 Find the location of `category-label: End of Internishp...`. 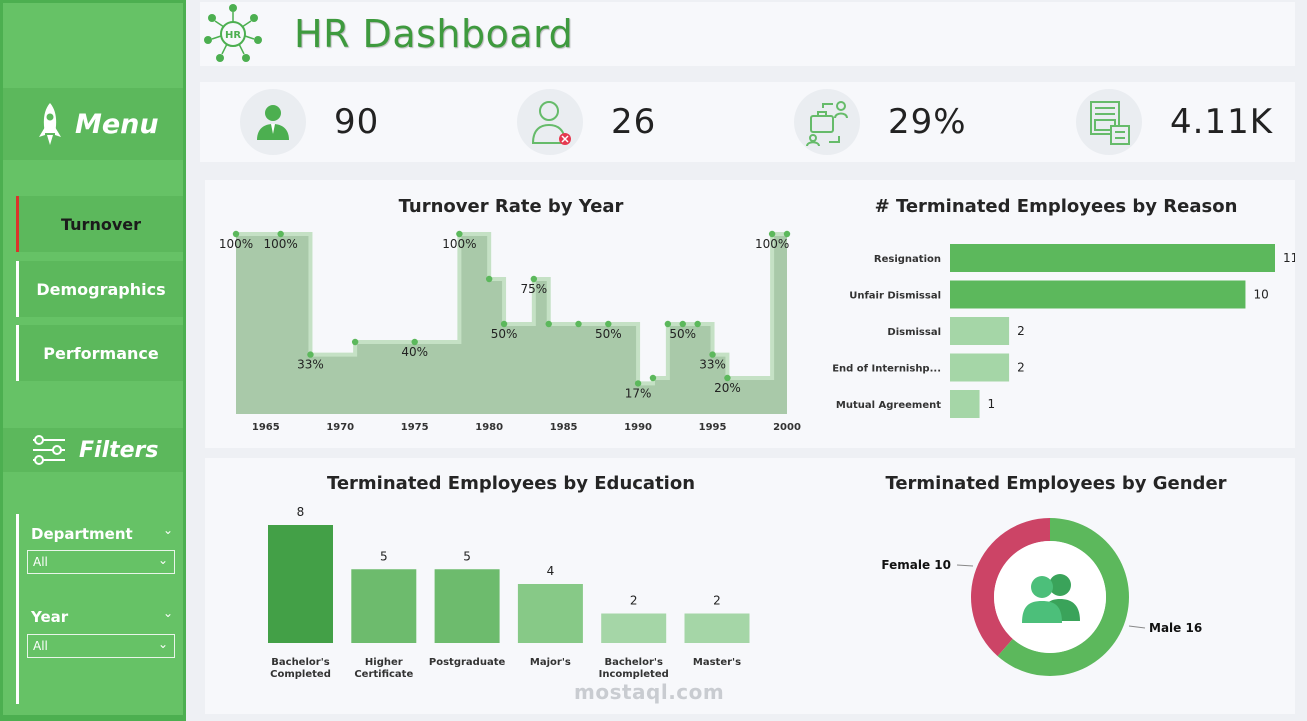

category-label: End of Internishp... is located at coordinates (886, 369).